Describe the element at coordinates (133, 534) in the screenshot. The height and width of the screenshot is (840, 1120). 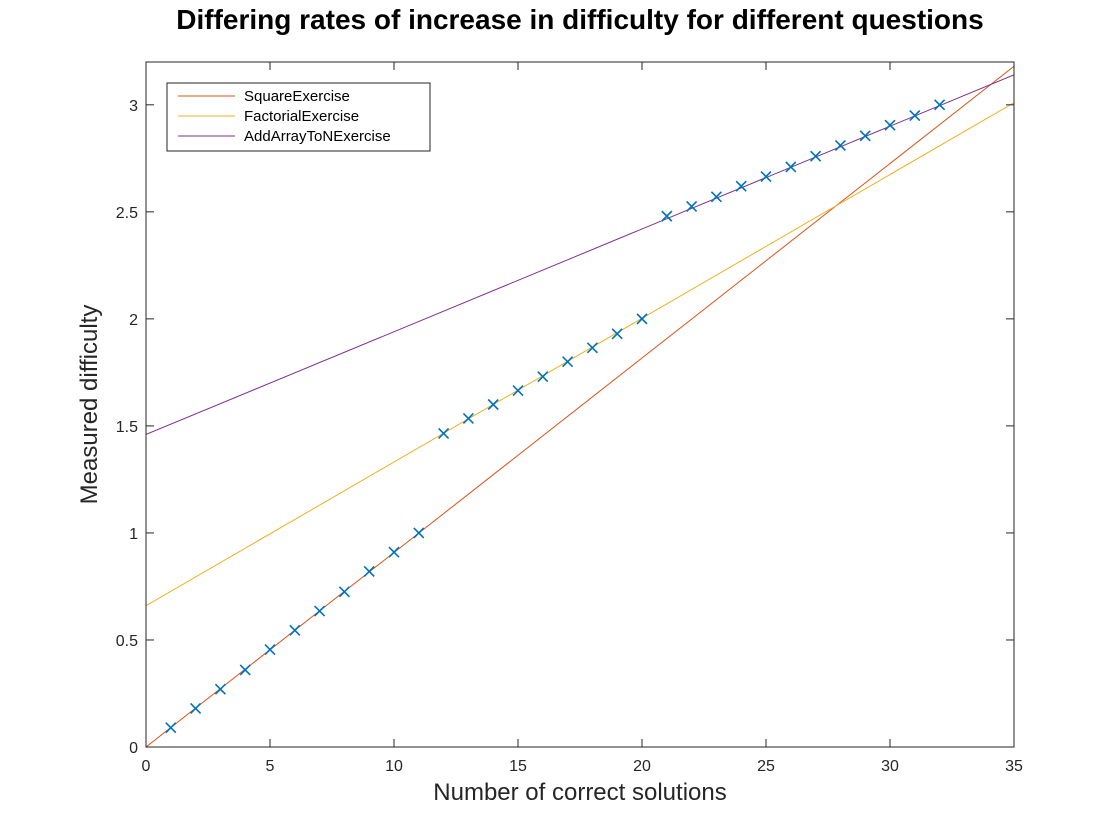
I see `y-tick-label: 1` at that location.